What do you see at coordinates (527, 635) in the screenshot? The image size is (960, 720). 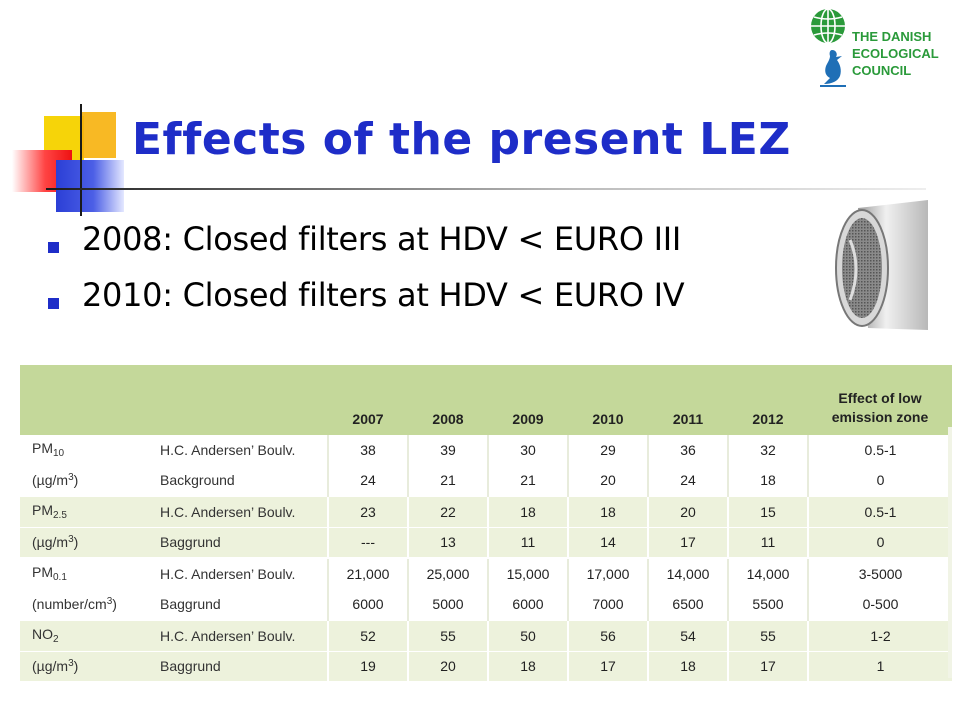 I see `value-cell: 50` at bounding box center [527, 635].